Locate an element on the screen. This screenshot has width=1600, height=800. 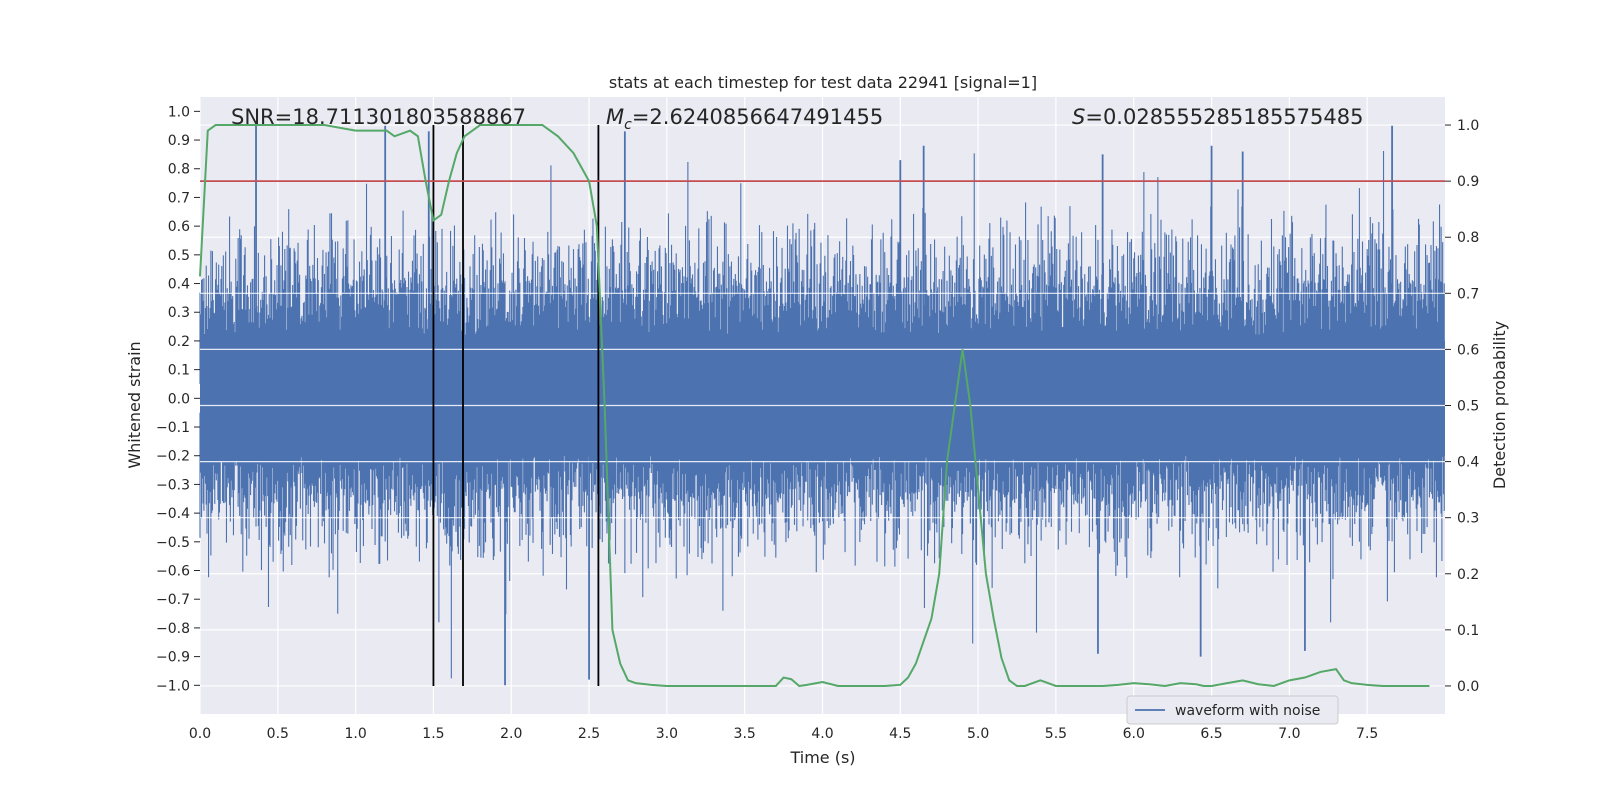
left-tick-label: 0.0 is located at coordinates (179, 399).